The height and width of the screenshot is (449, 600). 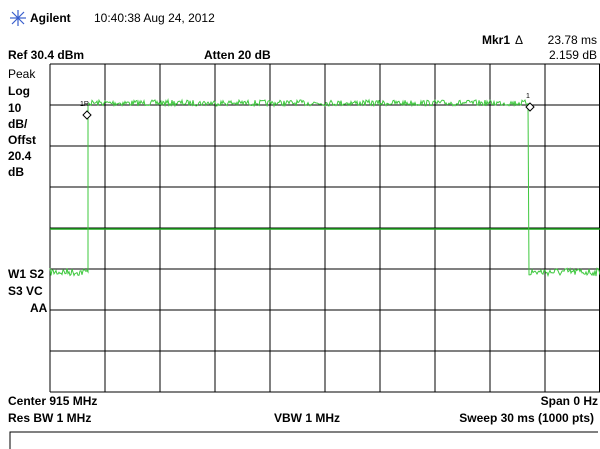 I want to click on logo, so click(x=18, y=18).